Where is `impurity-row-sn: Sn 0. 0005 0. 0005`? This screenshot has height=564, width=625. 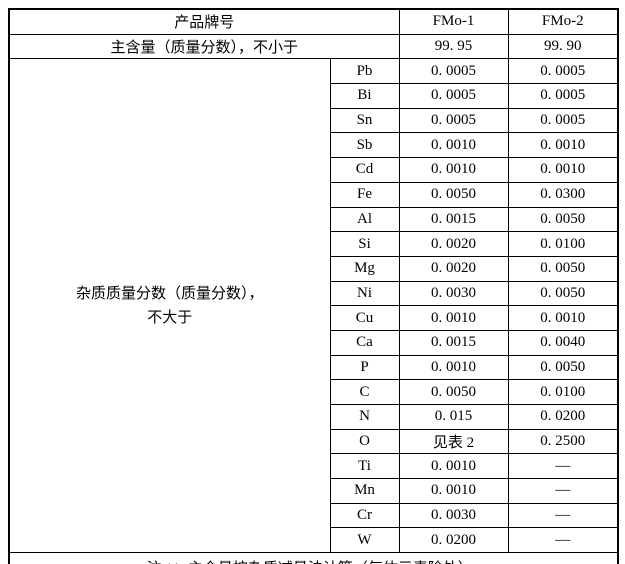 impurity-row-sn: Sn 0. 0005 0. 0005 is located at coordinates (314, 120).